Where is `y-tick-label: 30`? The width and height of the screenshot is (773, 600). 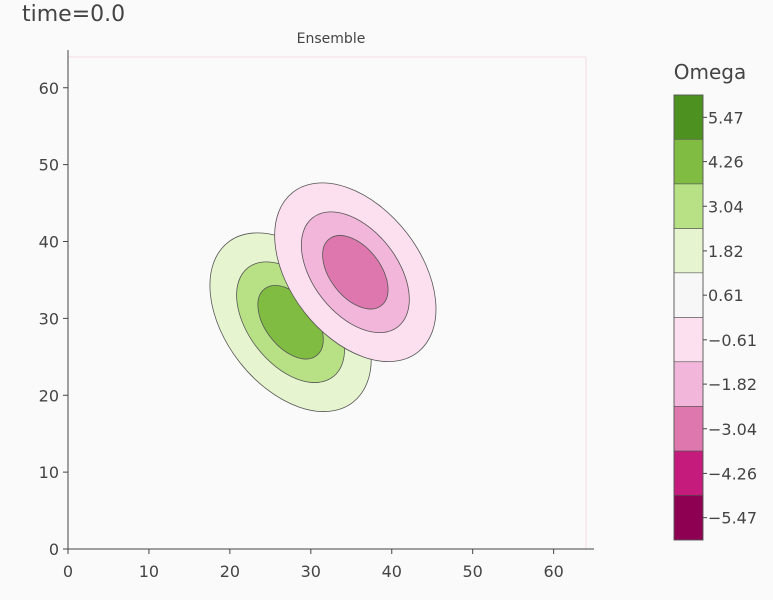 y-tick-label: 30 is located at coordinates (49, 318).